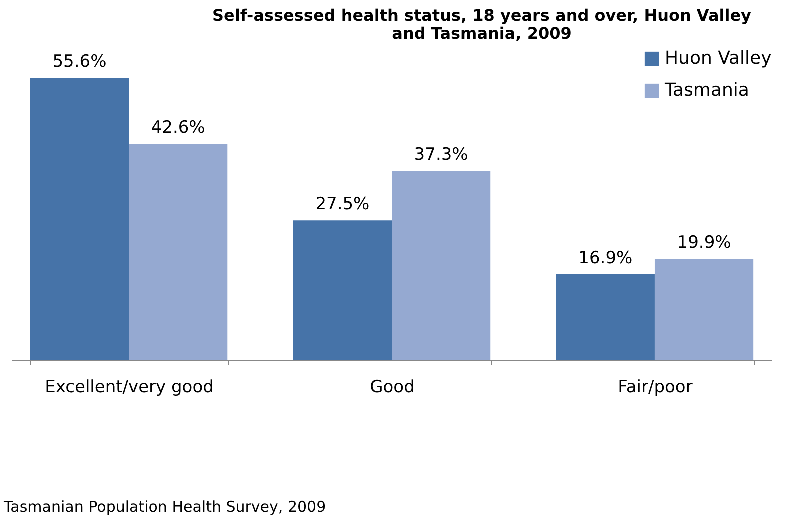 Image resolution: width=792 pixels, height=520 pixels. What do you see at coordinates (655, 388) in the screenshot?
I see `x-tick-label: Fair/poor` at bounding box center [655, 388].